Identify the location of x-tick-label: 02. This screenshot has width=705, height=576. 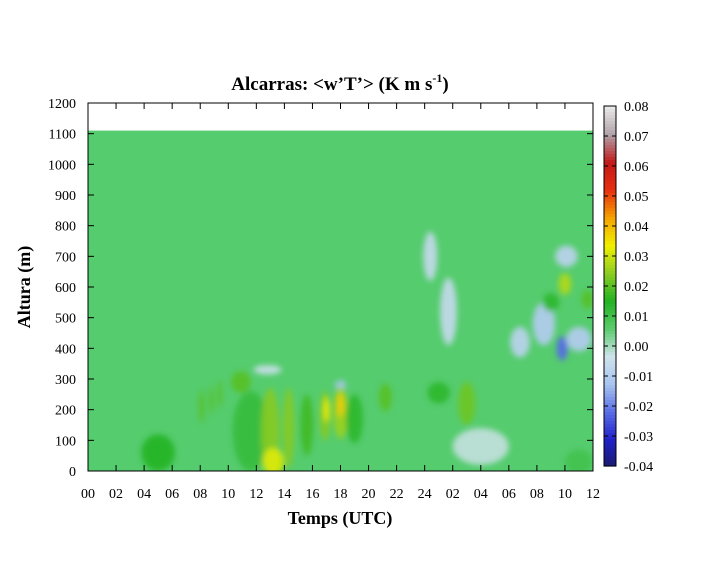
(453, 494).